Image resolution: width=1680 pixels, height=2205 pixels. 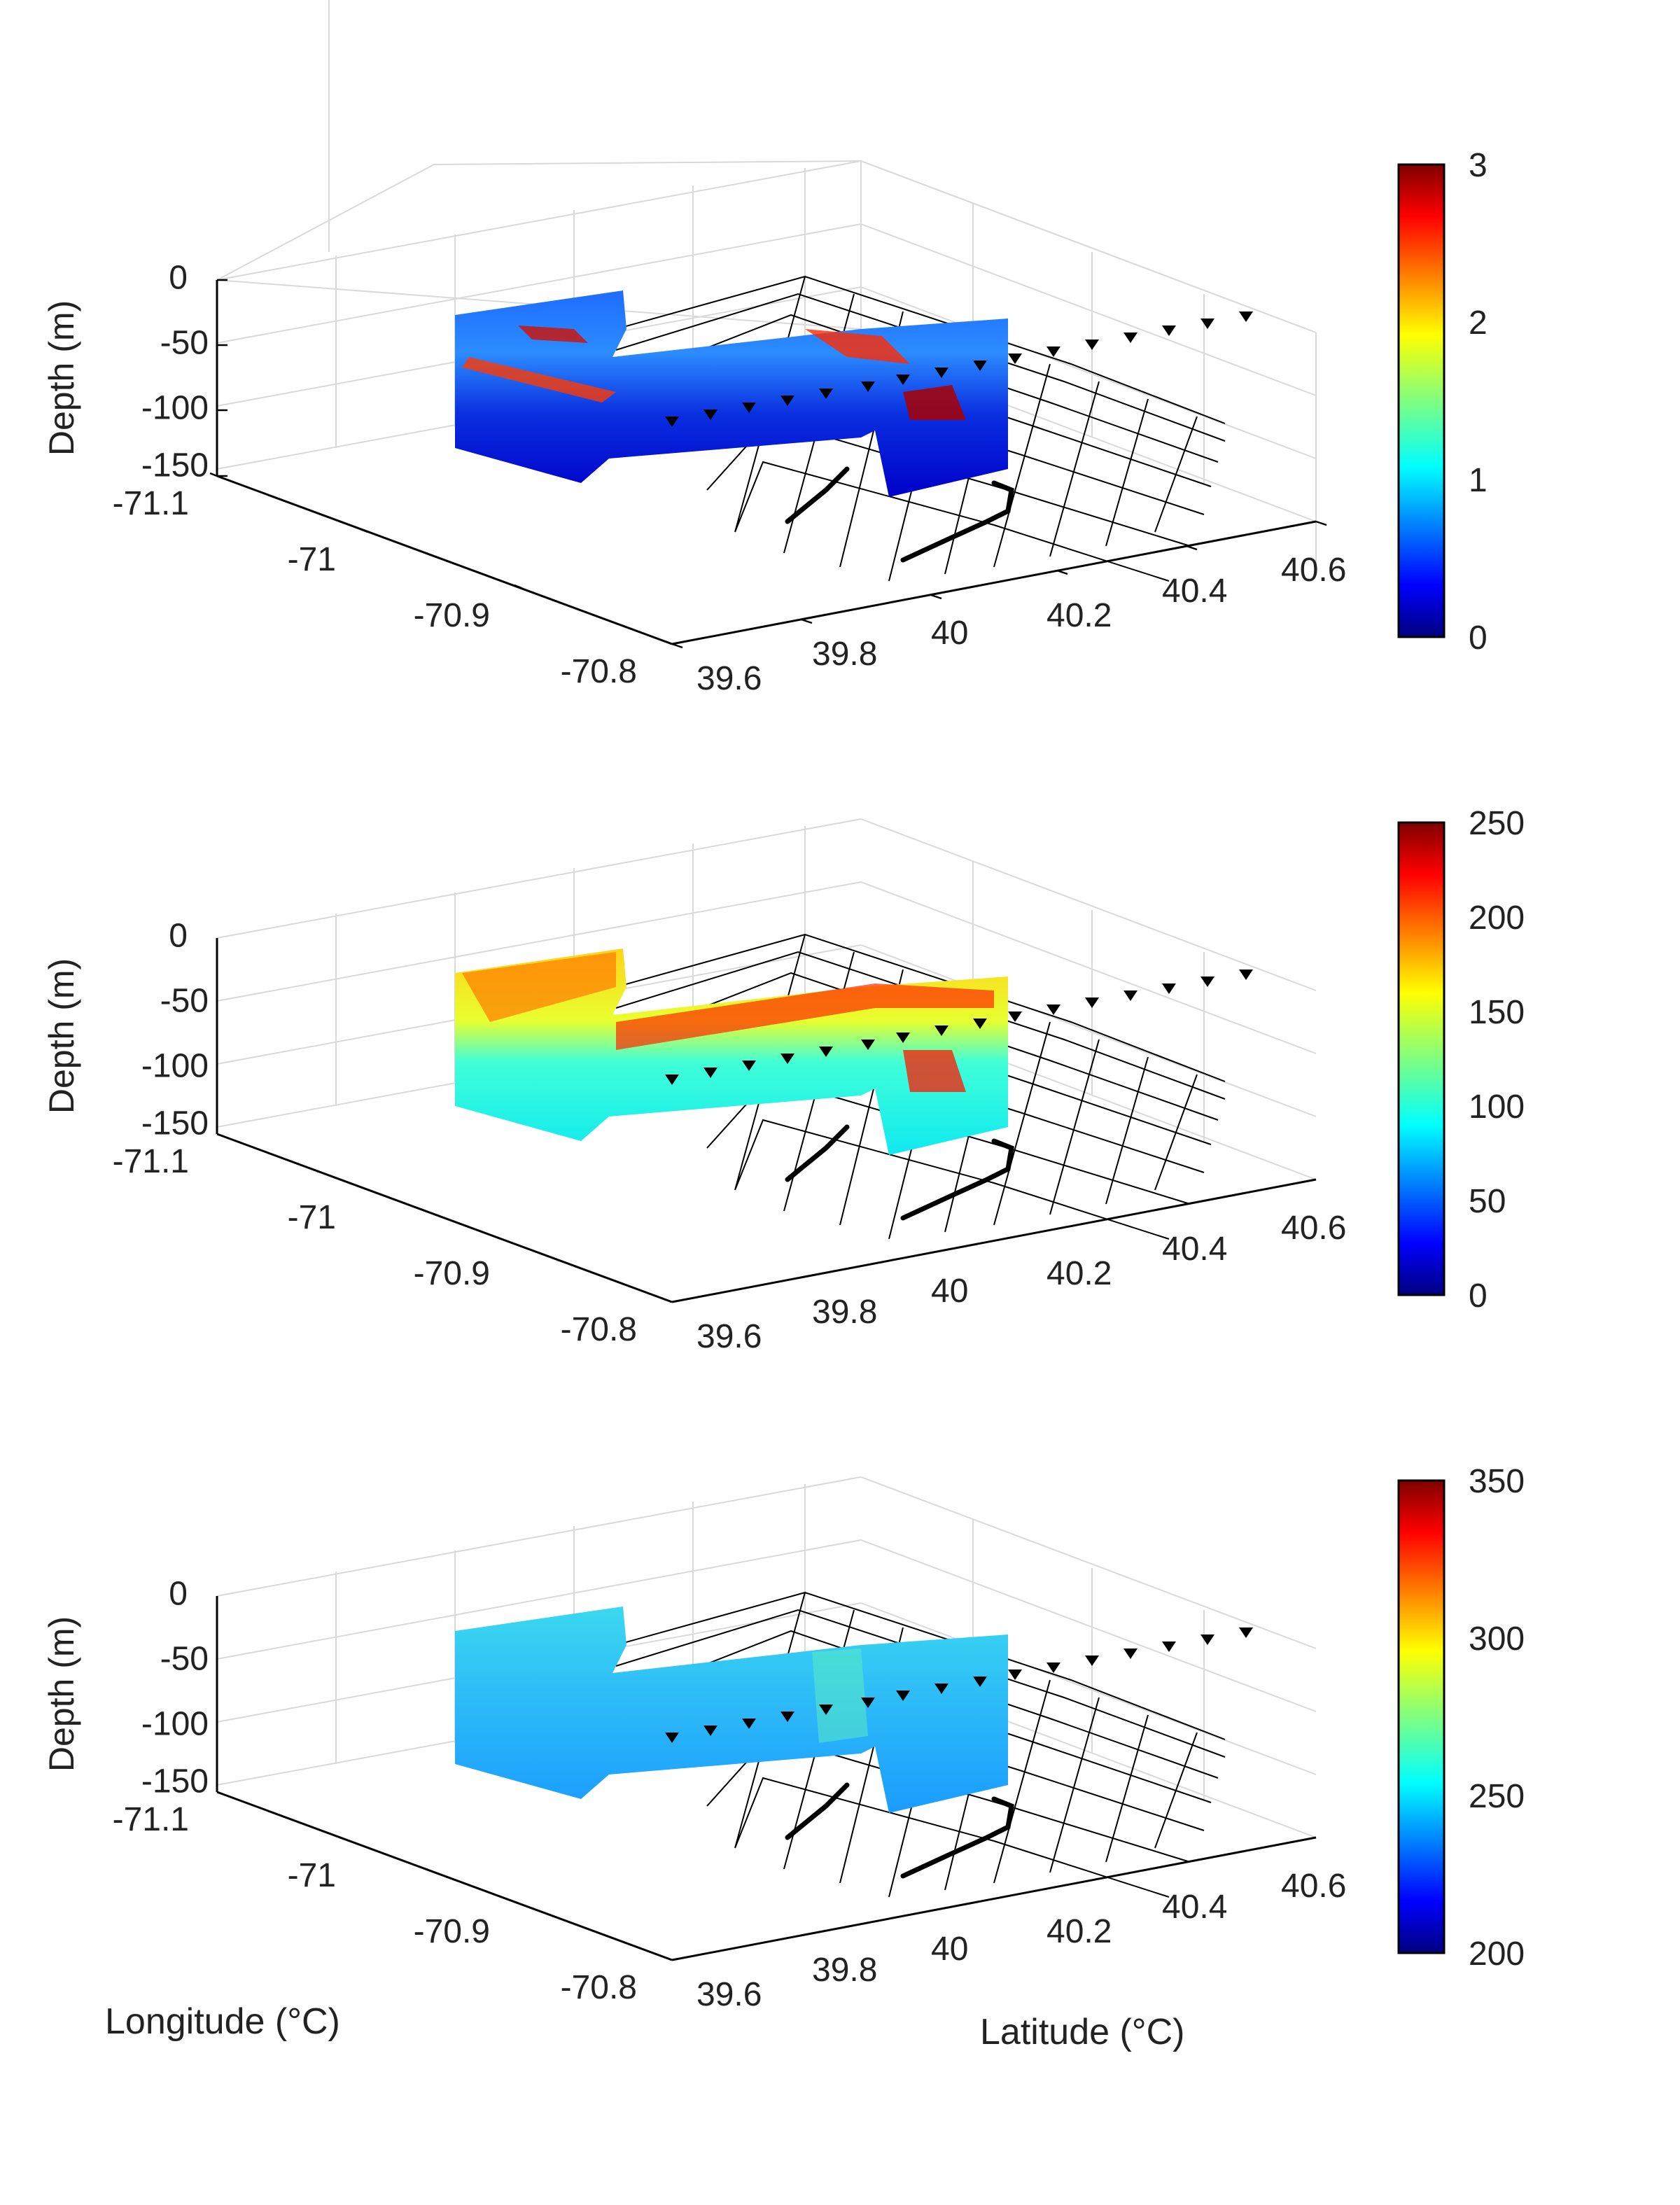 I want to click on lon-ticks, so click(x=441, y=558).